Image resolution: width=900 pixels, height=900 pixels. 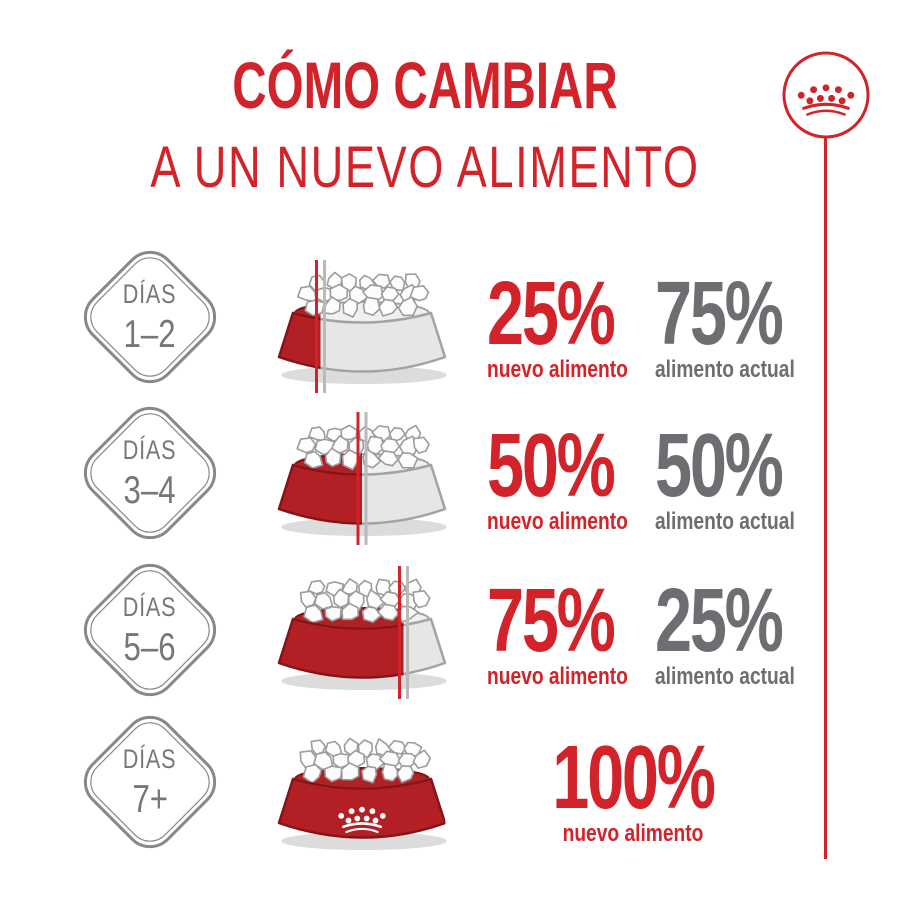 I want to click on days-range: 7+, so click(x=150, y=799).